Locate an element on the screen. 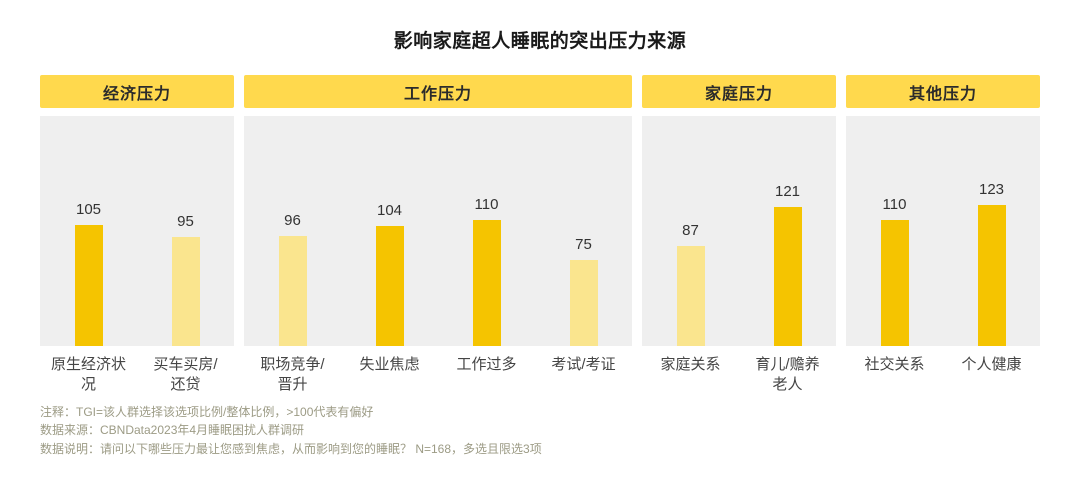 The image size is (1080, 486). bar-value-label: 96 is located at coordinates (292, 220).